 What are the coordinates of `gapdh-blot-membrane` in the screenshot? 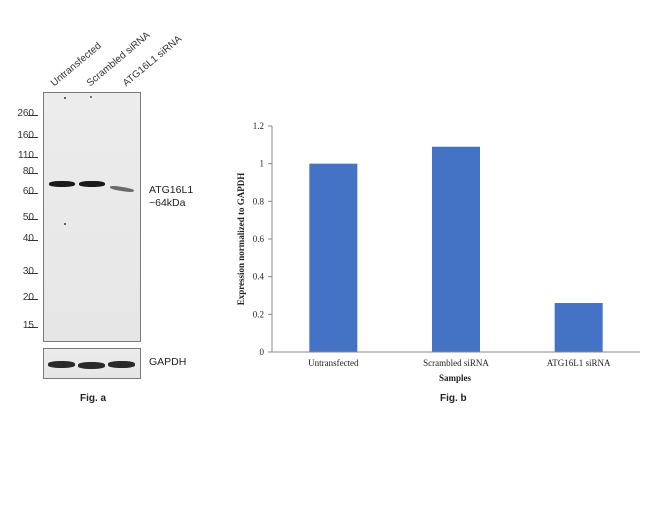 It's located at (92, 363).